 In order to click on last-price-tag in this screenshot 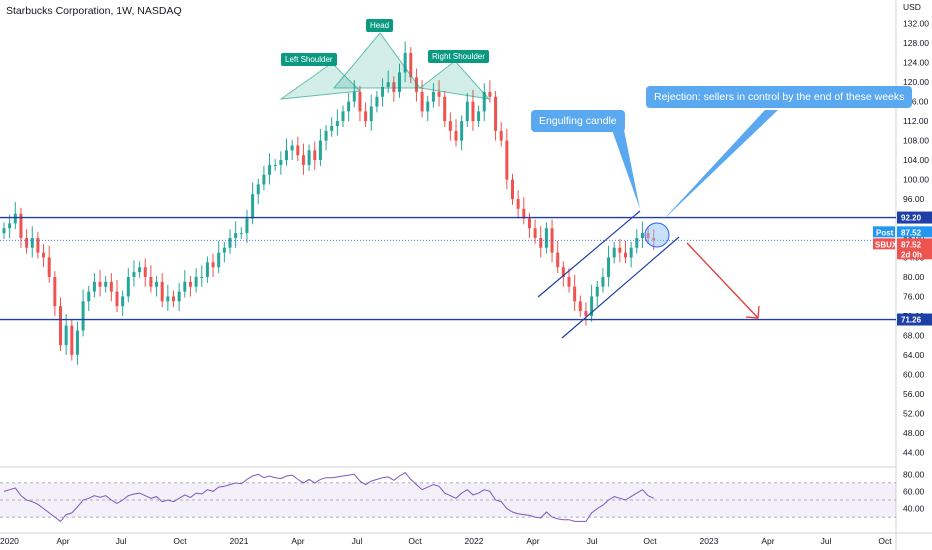, I will do `click(914, 249)`.